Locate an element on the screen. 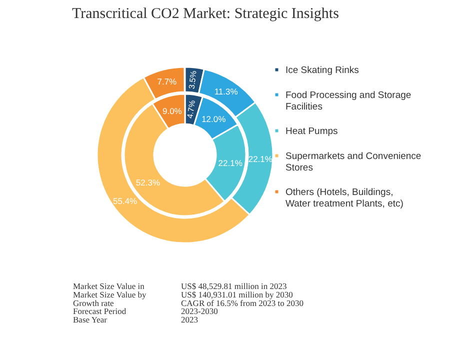  data-label: 12.0% is located at coordinates (214, 119).